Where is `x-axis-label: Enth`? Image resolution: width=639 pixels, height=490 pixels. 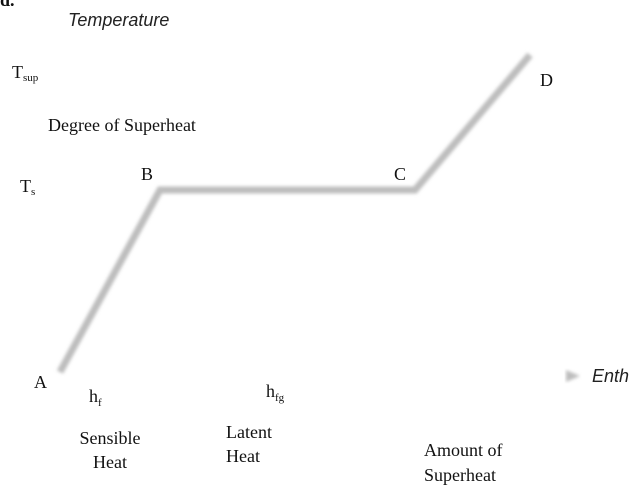 x-axis-label: Enth is located at coordinates (610, 376).